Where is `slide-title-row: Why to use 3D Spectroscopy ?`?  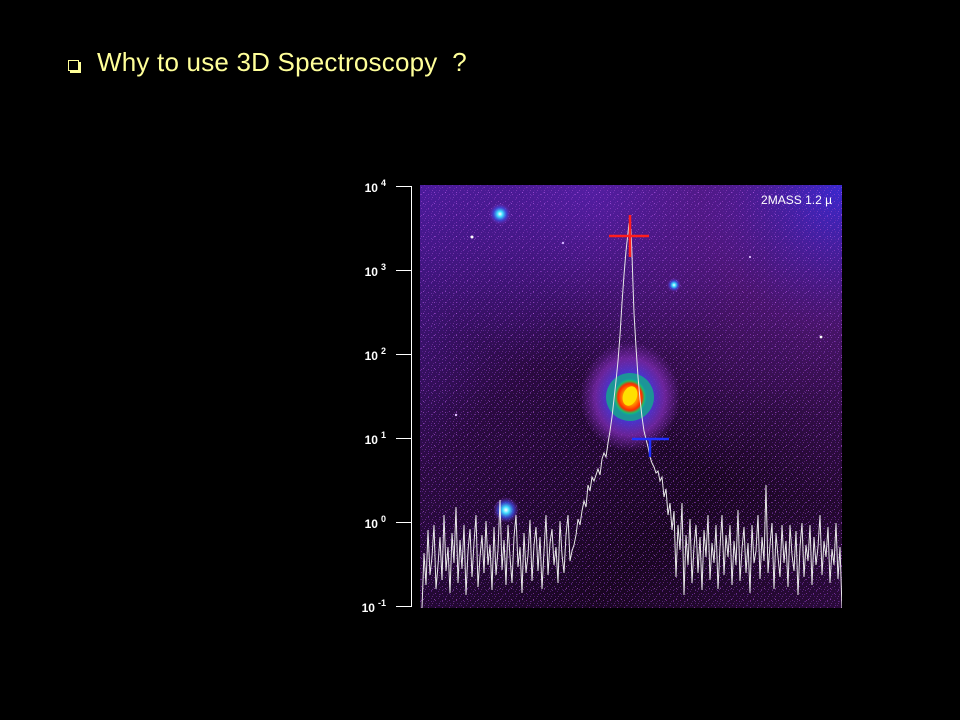 slide-title-row: Why to use 3D Spectroscopy ? is located at coordinates (267, 62).